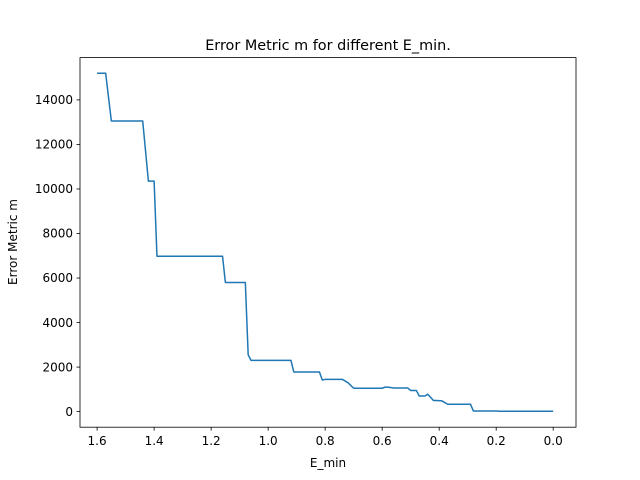 This screenshot has width=640, height=480. Describe the element at coordinates (268, 441) in the screenshot. I see `x-tick-label: 1.0` at that location.